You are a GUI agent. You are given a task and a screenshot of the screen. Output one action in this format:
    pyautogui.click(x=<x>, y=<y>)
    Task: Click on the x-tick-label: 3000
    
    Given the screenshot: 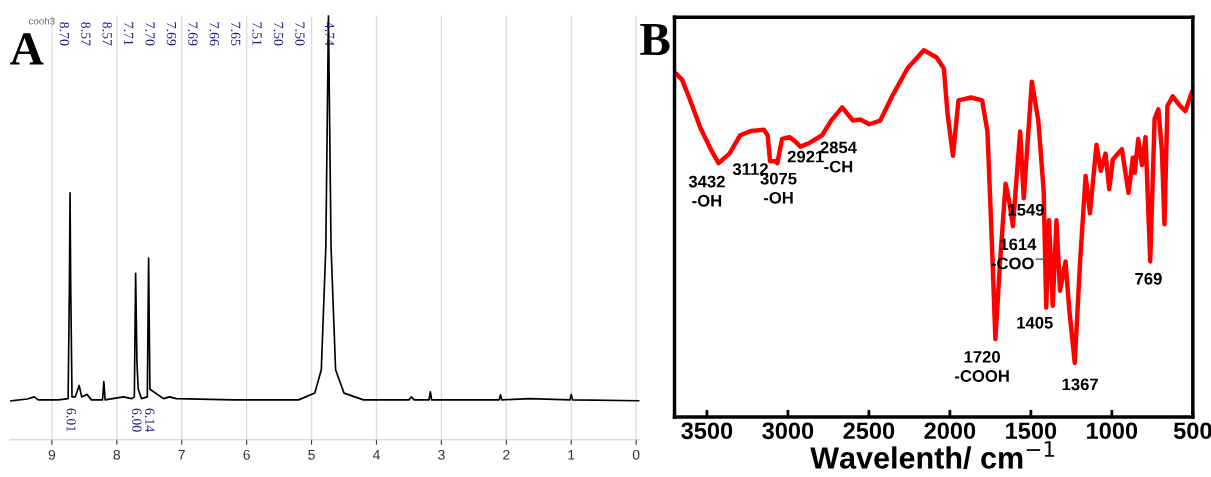 What is the action you would take?
    pyautogui.click(x=788, y=431)
    